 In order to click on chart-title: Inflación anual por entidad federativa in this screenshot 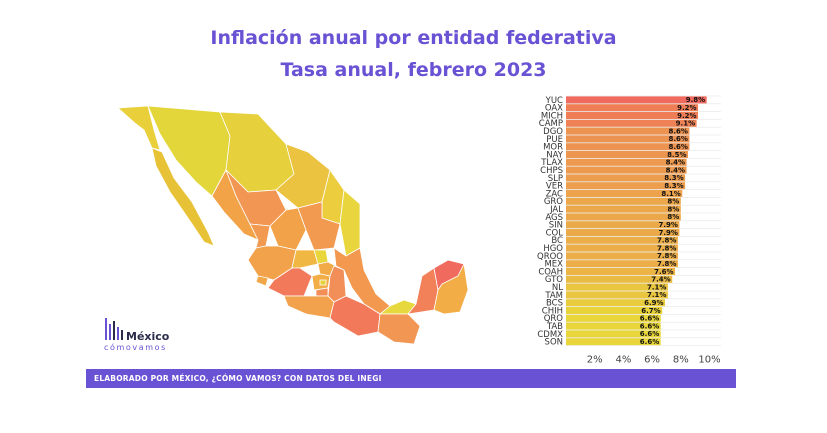, I will do `click(413, 38)`.